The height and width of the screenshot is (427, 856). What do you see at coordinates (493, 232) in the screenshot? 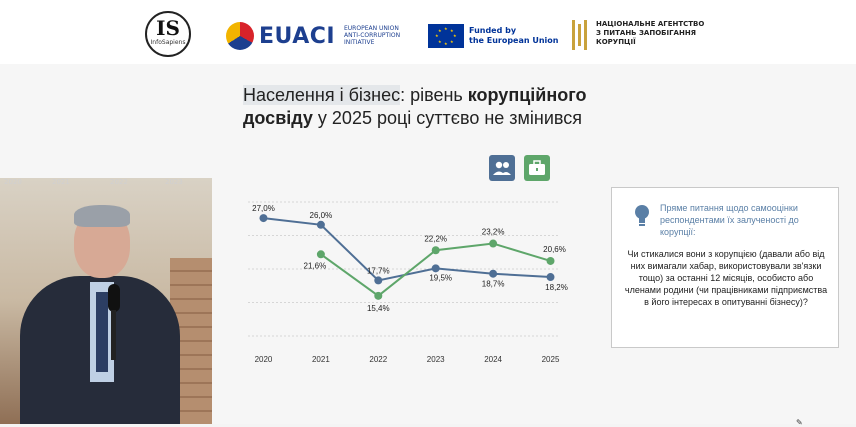
I see `business-data-label: 23,2%` at bounding box center [493, 232].